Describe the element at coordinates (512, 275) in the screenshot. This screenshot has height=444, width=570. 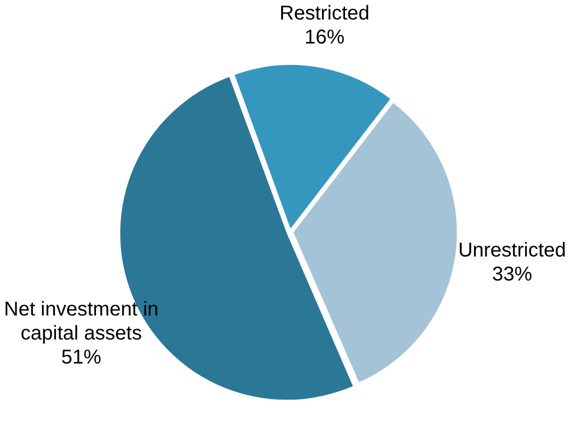
I see `data-label: 33%` at that location.